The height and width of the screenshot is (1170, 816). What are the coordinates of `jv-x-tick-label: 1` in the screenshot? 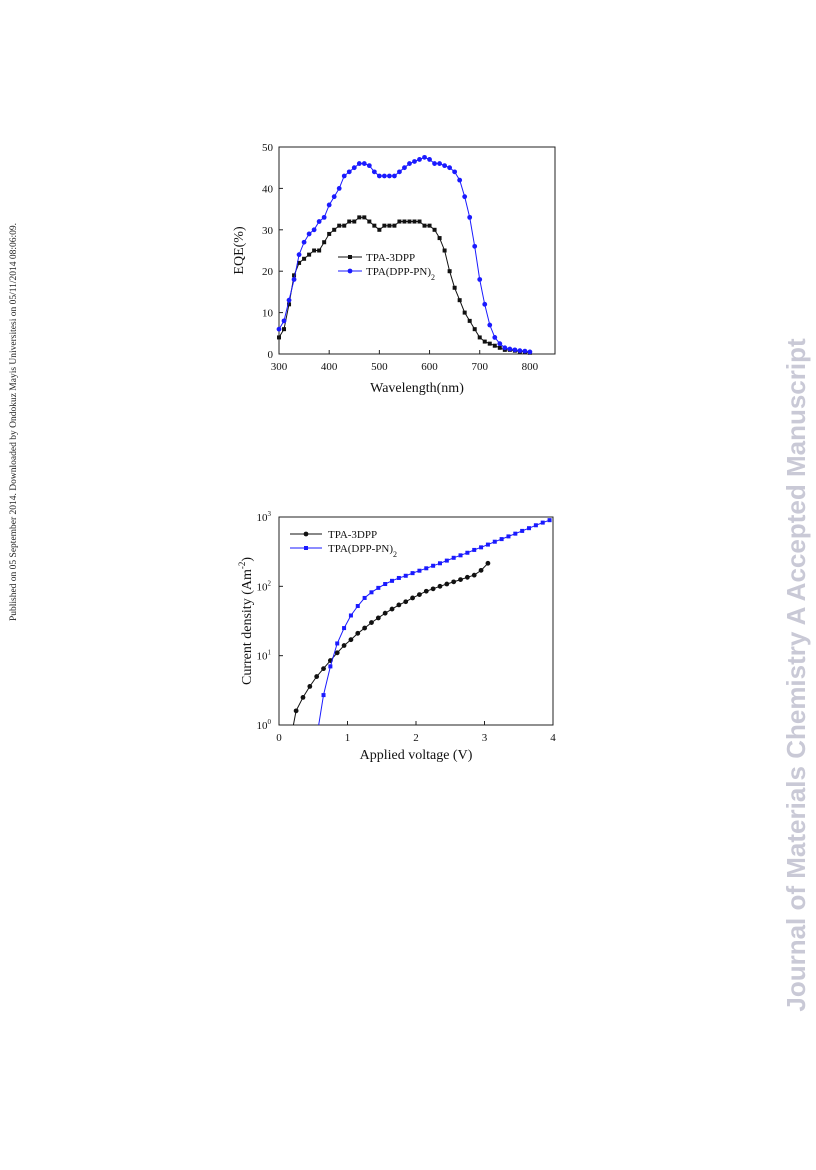 It's located at (348, 738).